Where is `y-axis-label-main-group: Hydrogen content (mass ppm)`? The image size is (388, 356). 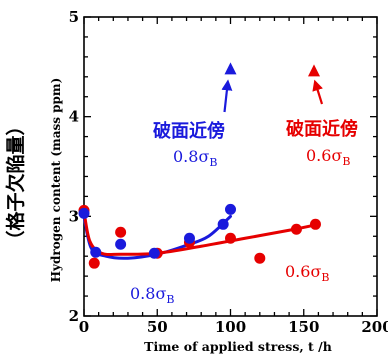 y-axis-label-main-group: Hydrogen content (mass ppm) is located at coordinates (56, 180).